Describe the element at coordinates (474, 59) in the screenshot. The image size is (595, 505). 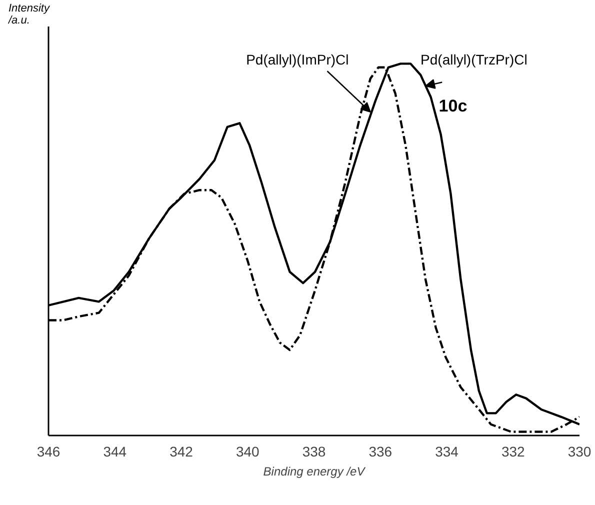
I see `annotation: Pd(allyl)(TrzPr)Cl` at that location.